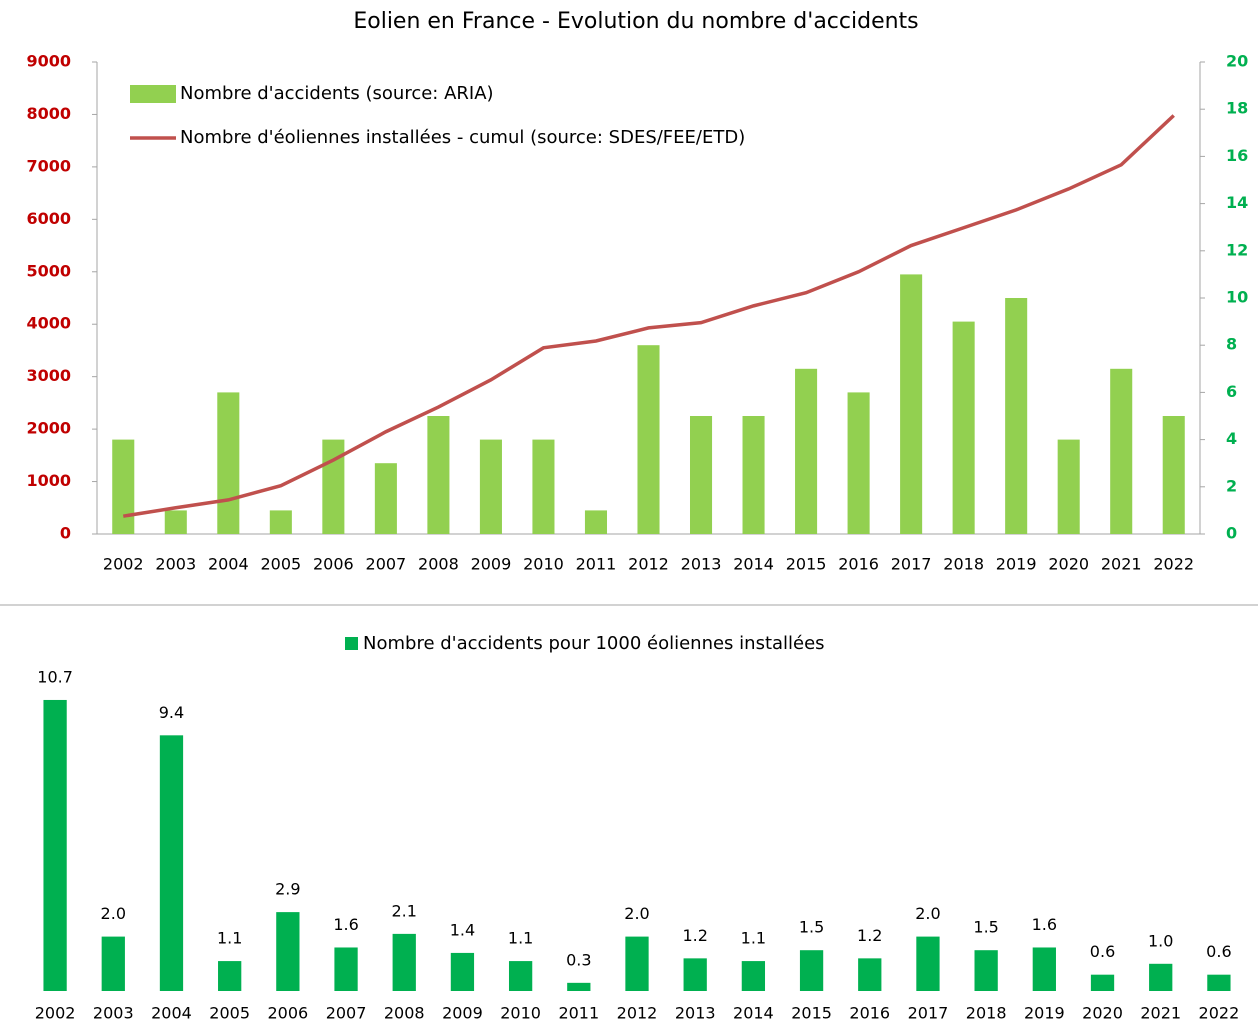  Describe the element at coordinates (280, 564) in the screenshot. I see `x-tick-label: 2005` at that location.